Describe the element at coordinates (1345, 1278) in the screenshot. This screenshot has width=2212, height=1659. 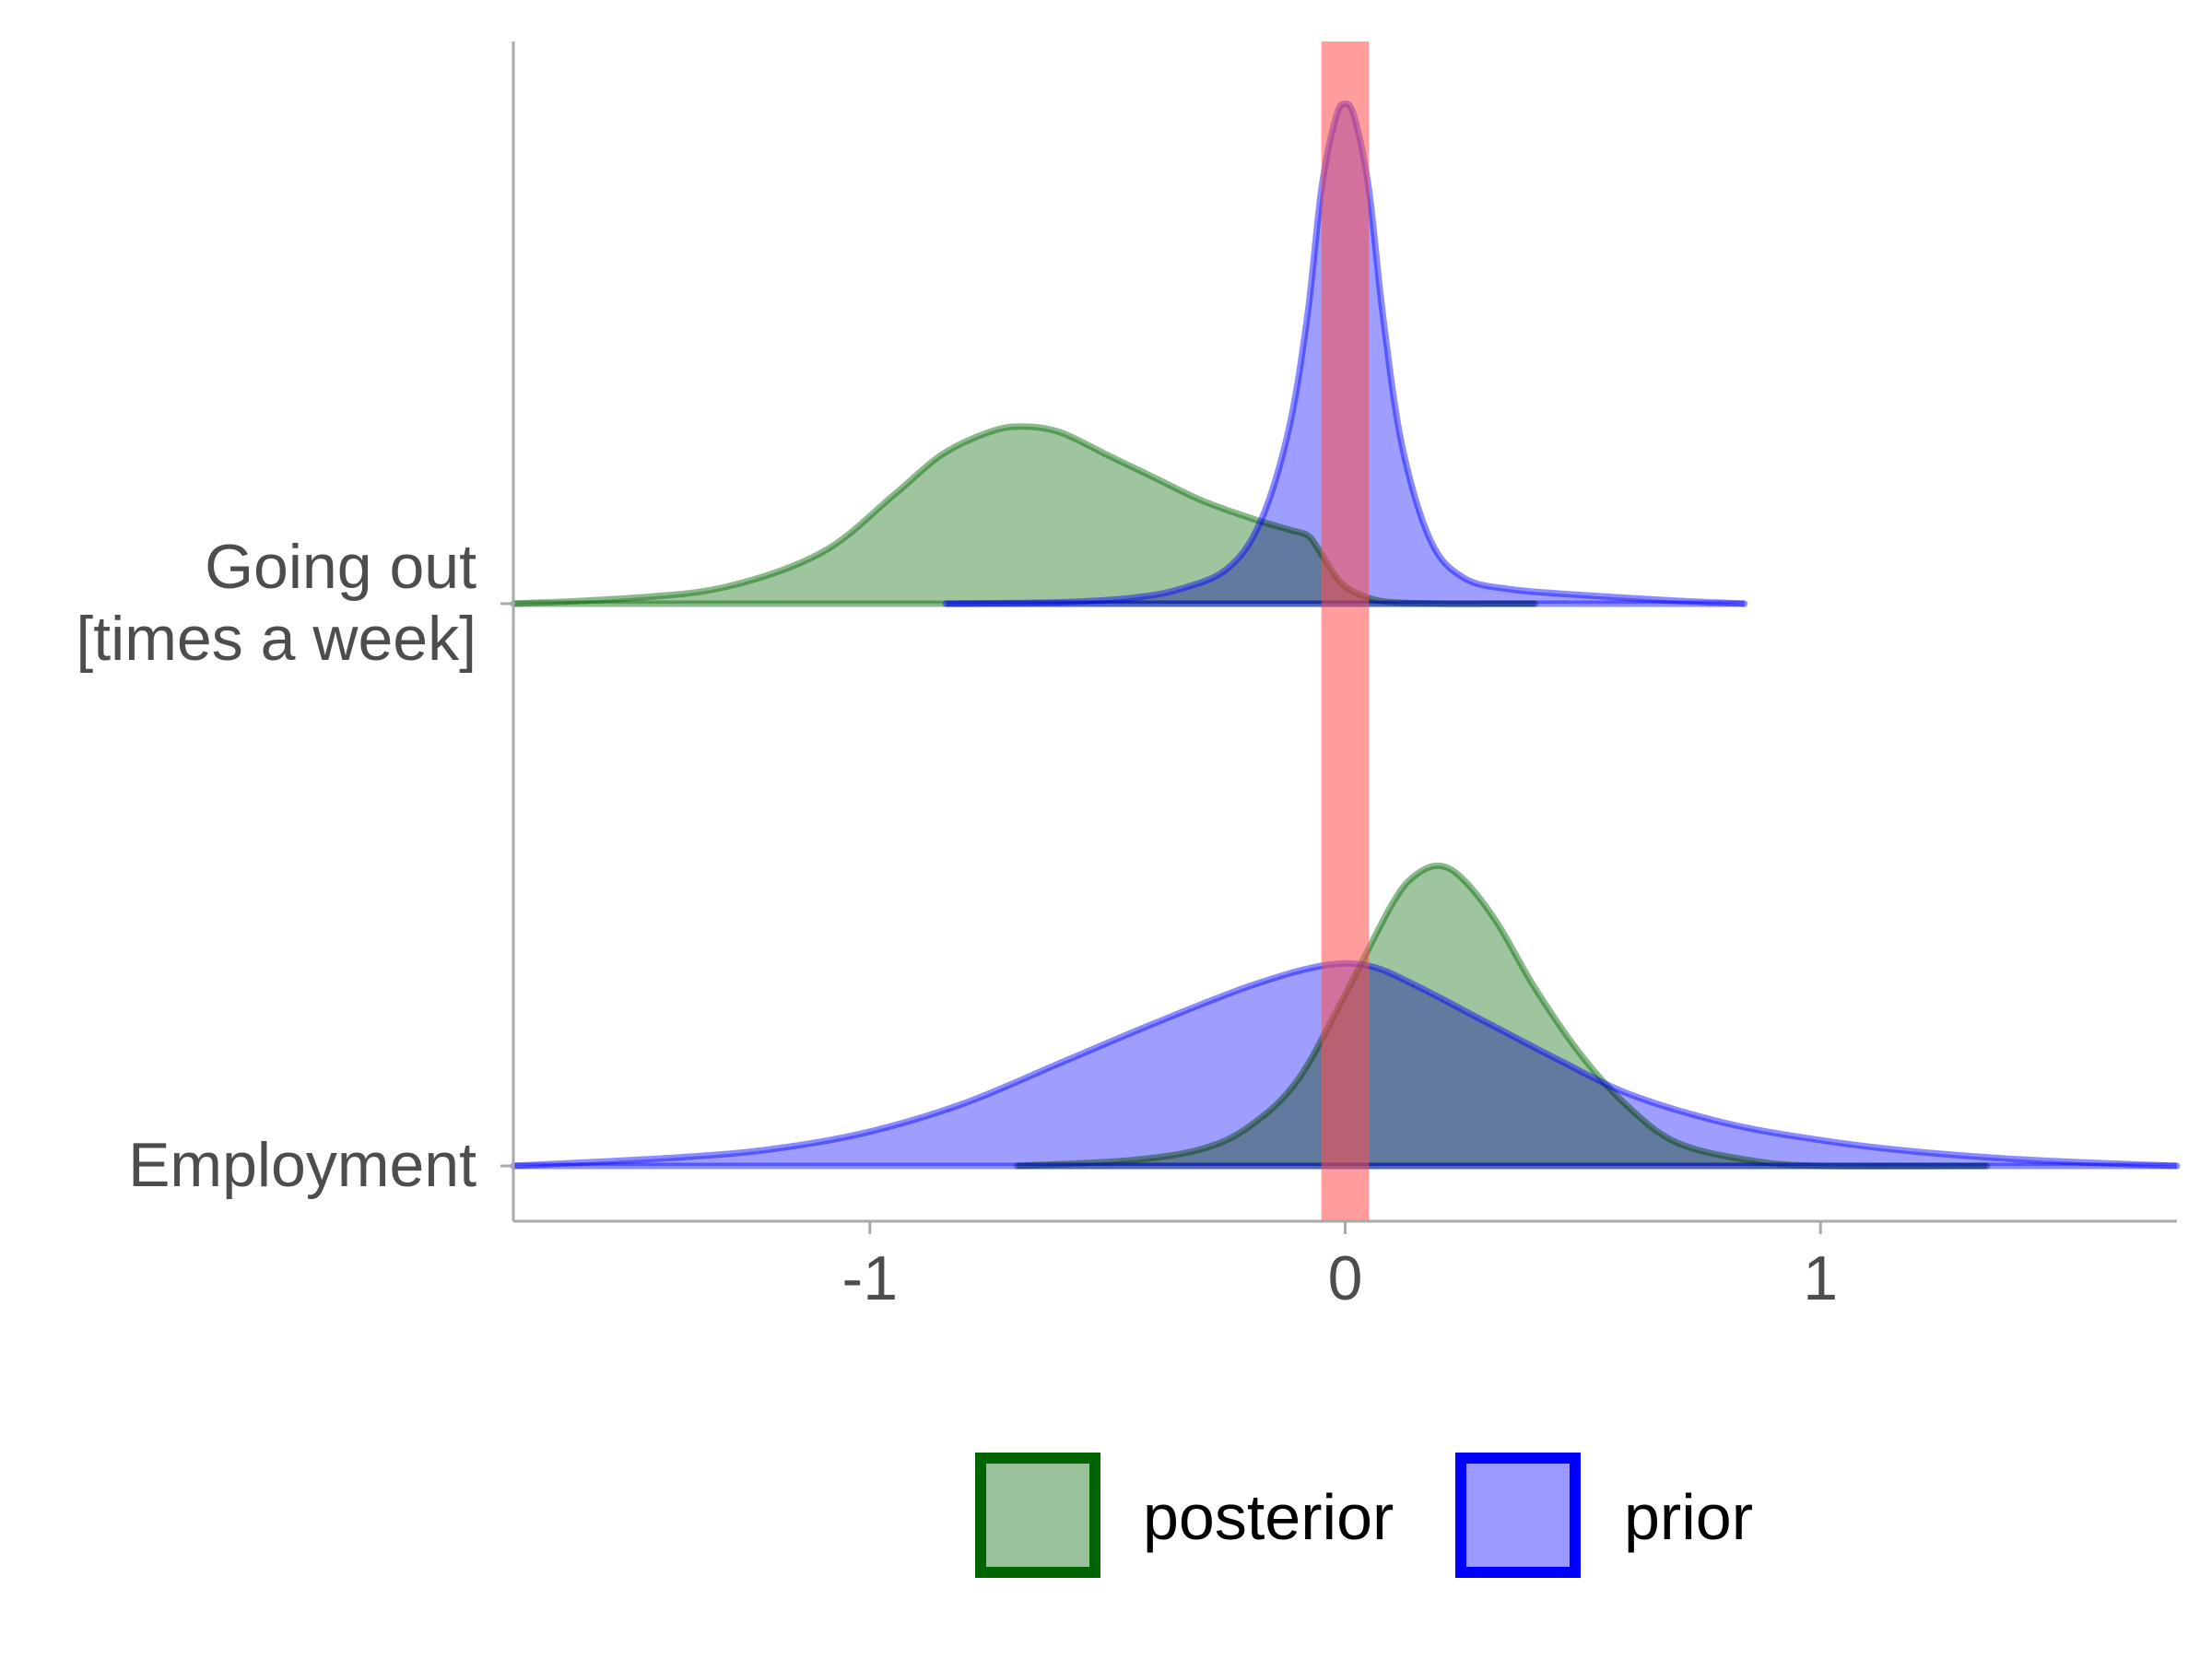
I see `x-tick-label: 0` at that location.